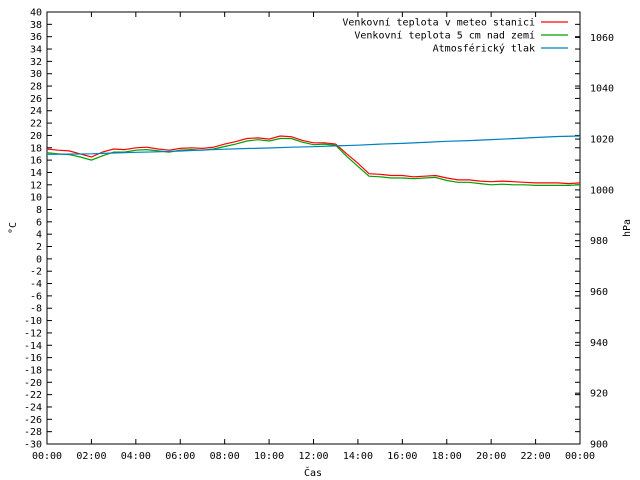  Describe the element at coordinates (33, 420) in the screenshot. I see `y-tick-label: -26` at that location.